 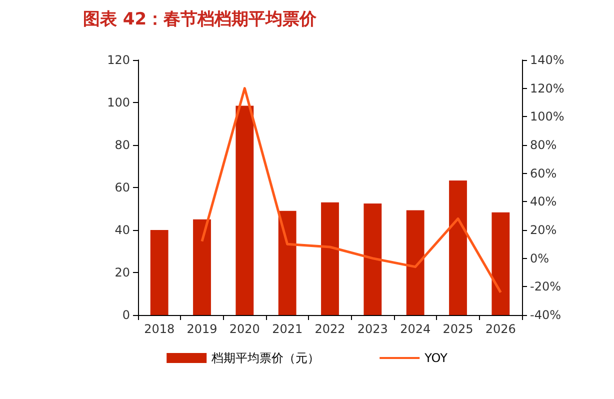 What do you see at coordinates (546, 315) in the screenshot?
I see `y2-tick-label: -40%` at bounding box center [546, 315].